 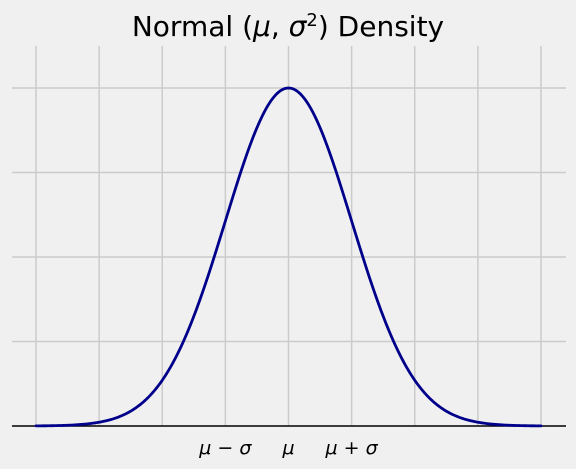 What do you see at coordinates (192, 26) in the screenshot?
I see `title-prefix: Normal (` at bounding box center [192, 26].